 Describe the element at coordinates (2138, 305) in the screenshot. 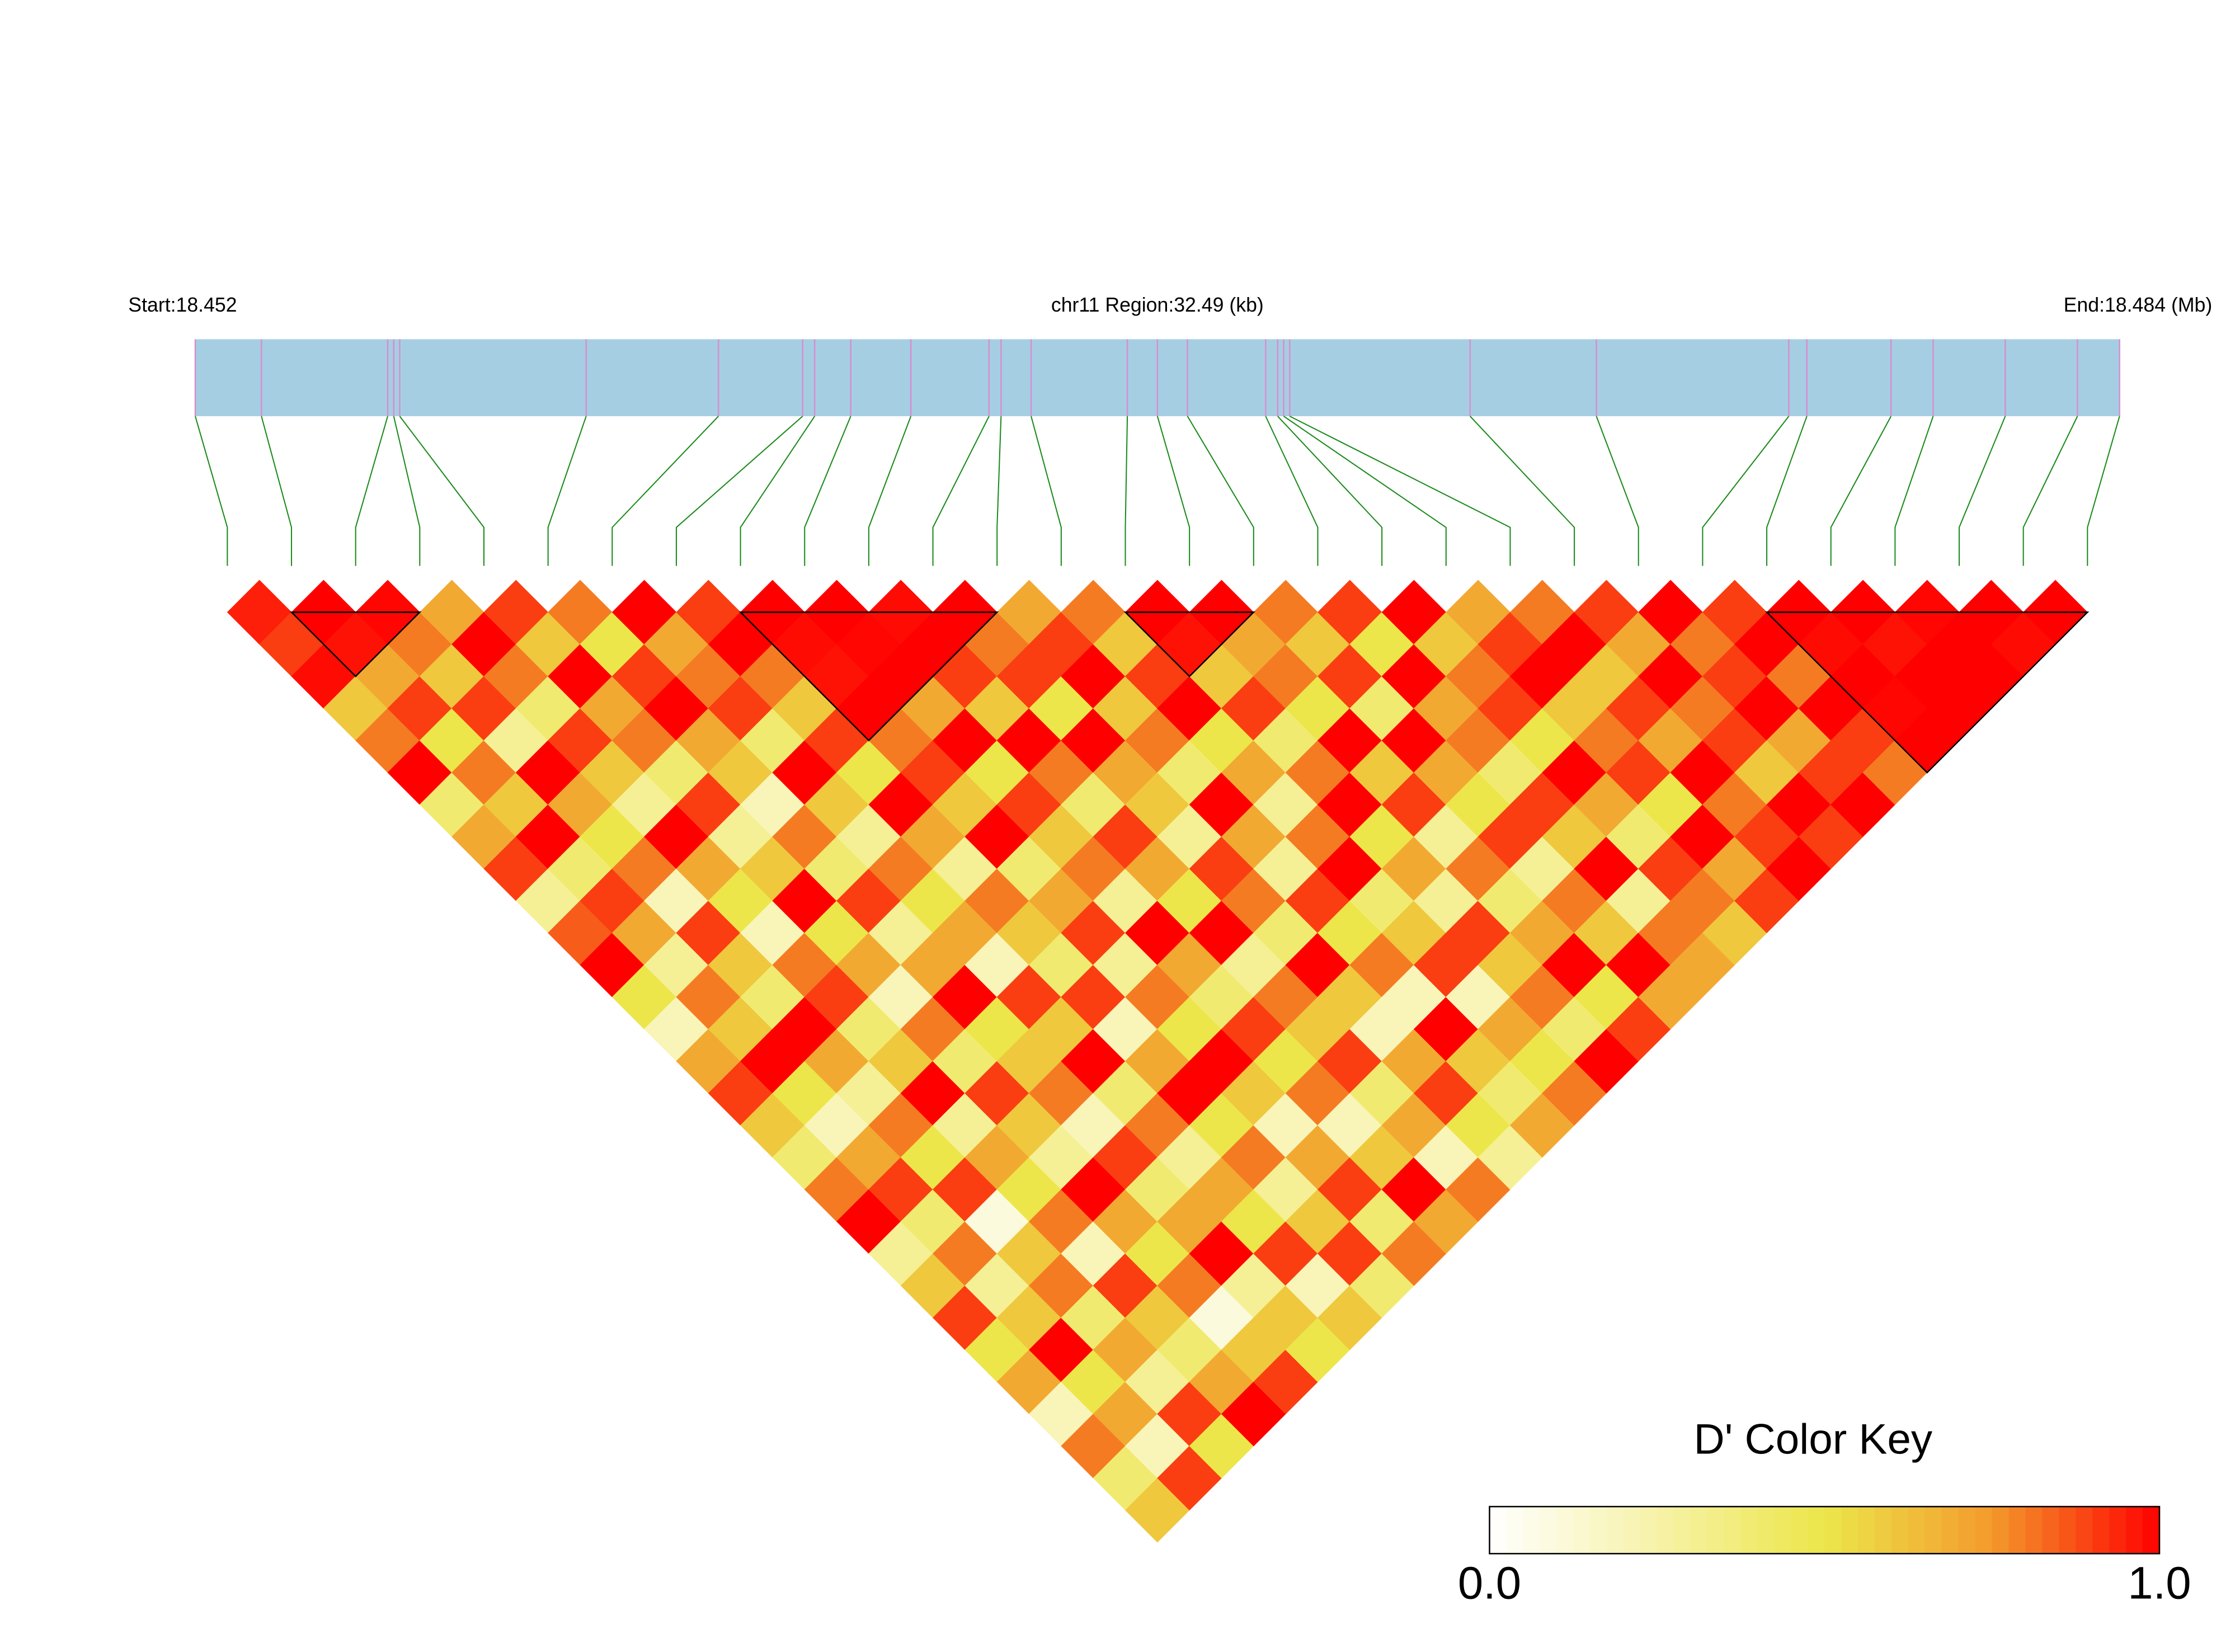

I see `end-label: End:18.484 (Mb)` at that location.